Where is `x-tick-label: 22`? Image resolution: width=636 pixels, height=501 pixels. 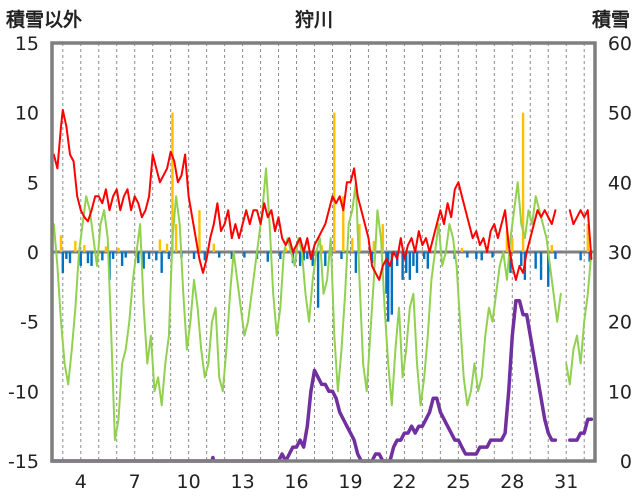
x-tick-label: 22 is located at coordinates (404, 482).